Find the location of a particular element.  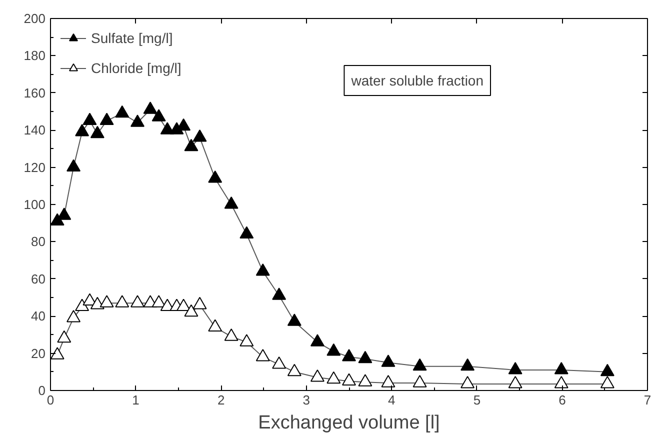

y-tick-label: 160 is located at coordinates (35, 92).